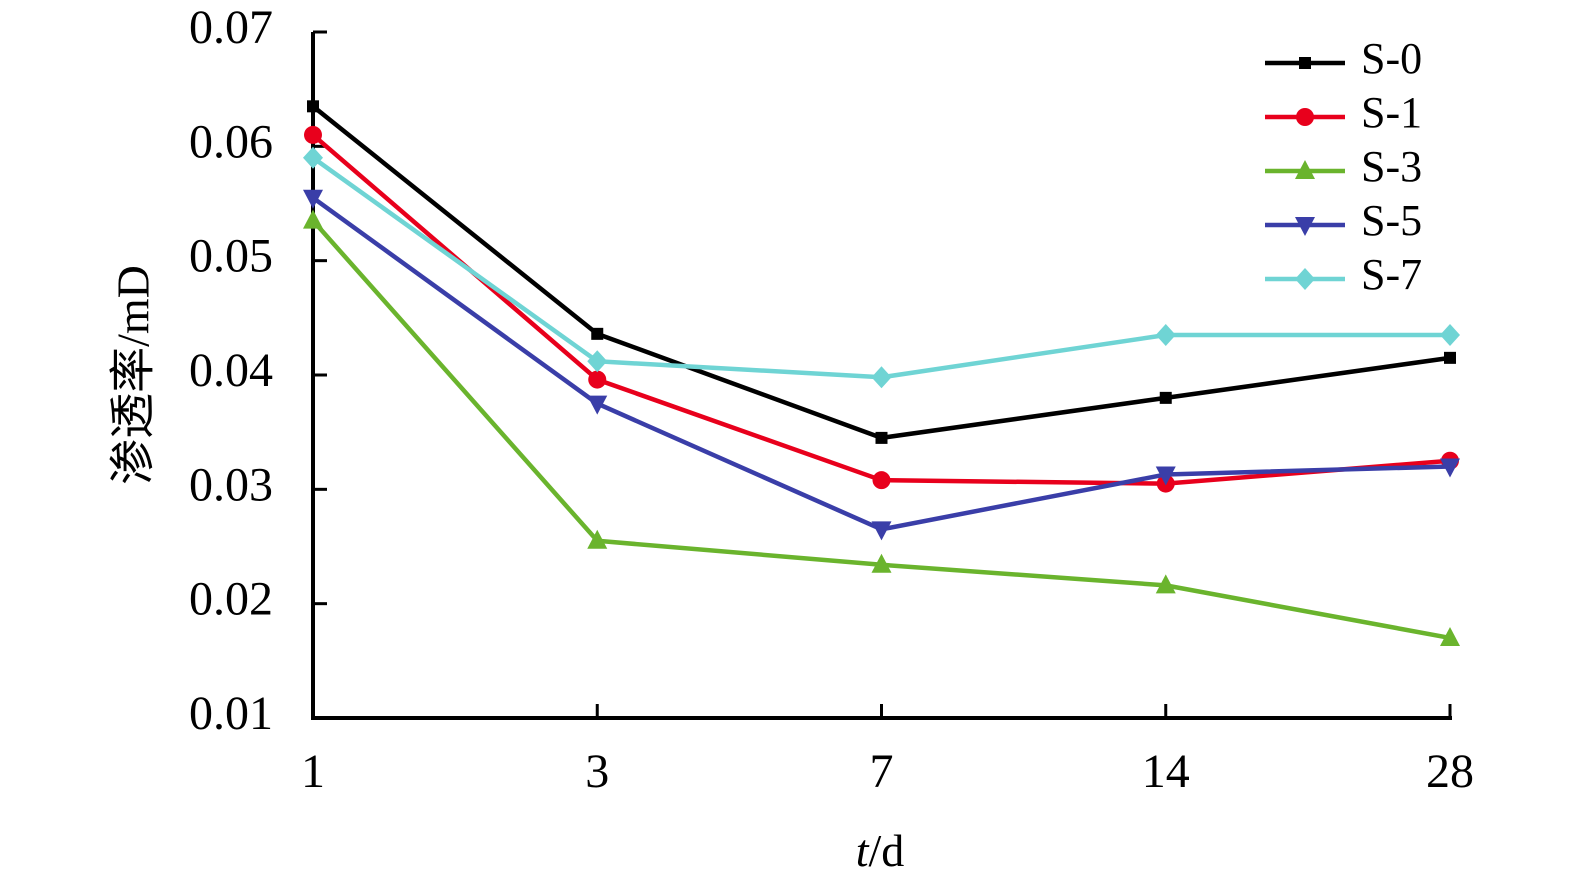 Image resolution: width=1575 pixels, height=889 pixels. What do you see at coordinates (1166, 771) in the screenshot?
I see `x-tick-label: 14` at bounding box center [1166, 771].